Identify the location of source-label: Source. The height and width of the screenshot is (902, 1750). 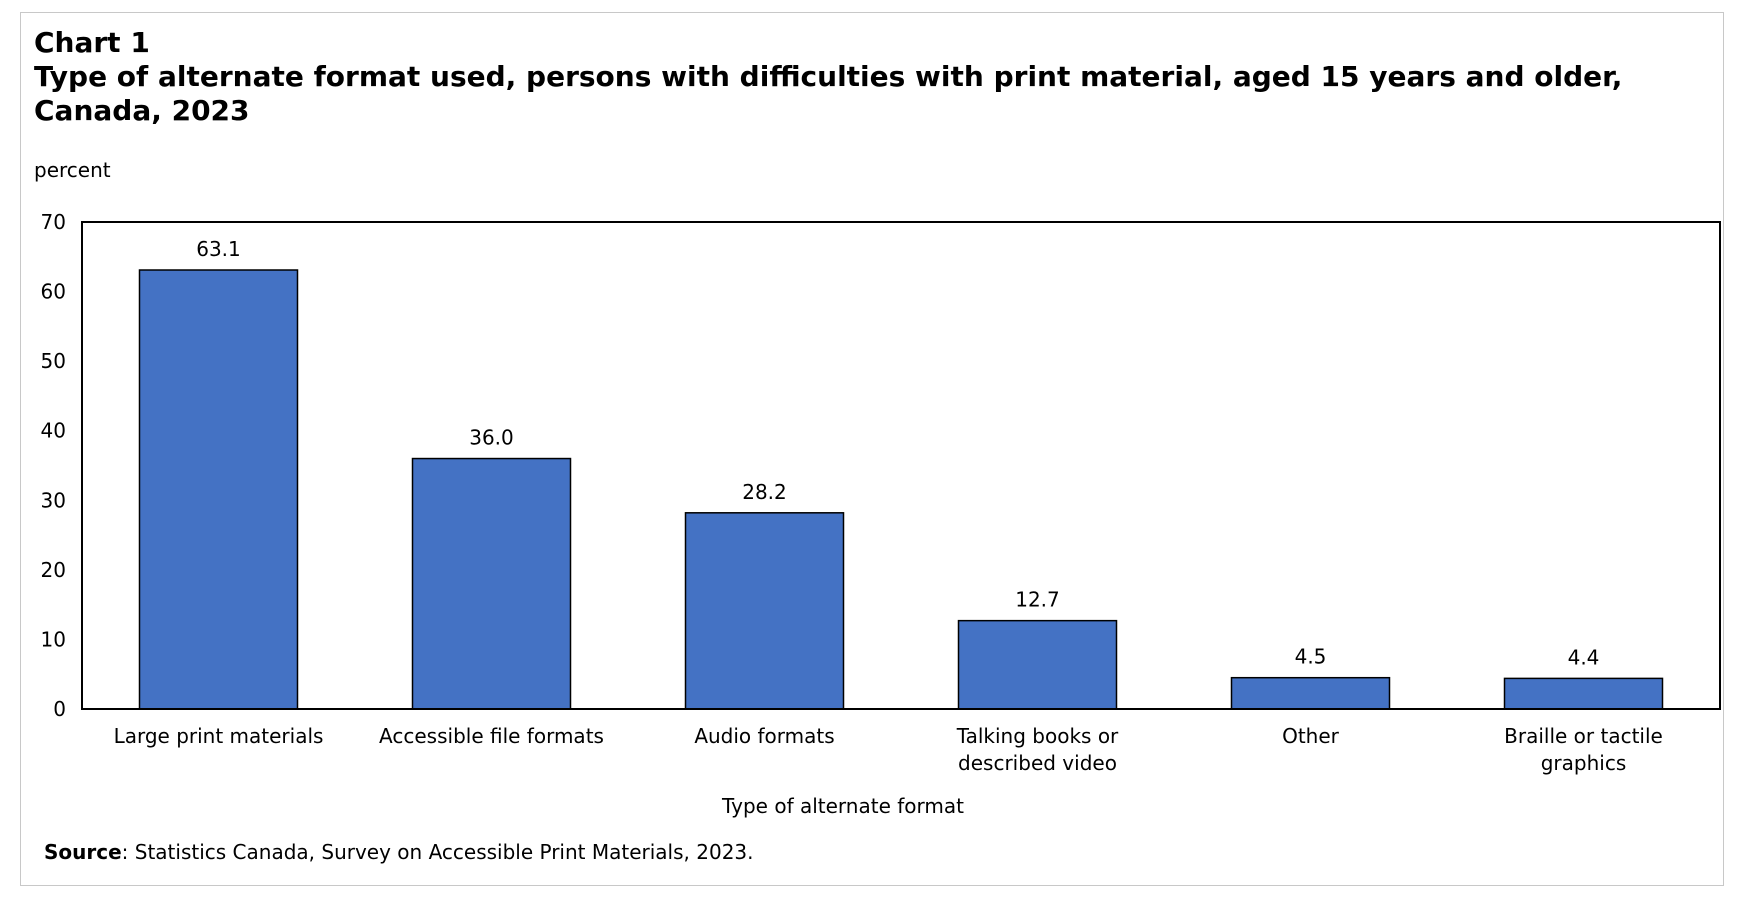
(83, 852).